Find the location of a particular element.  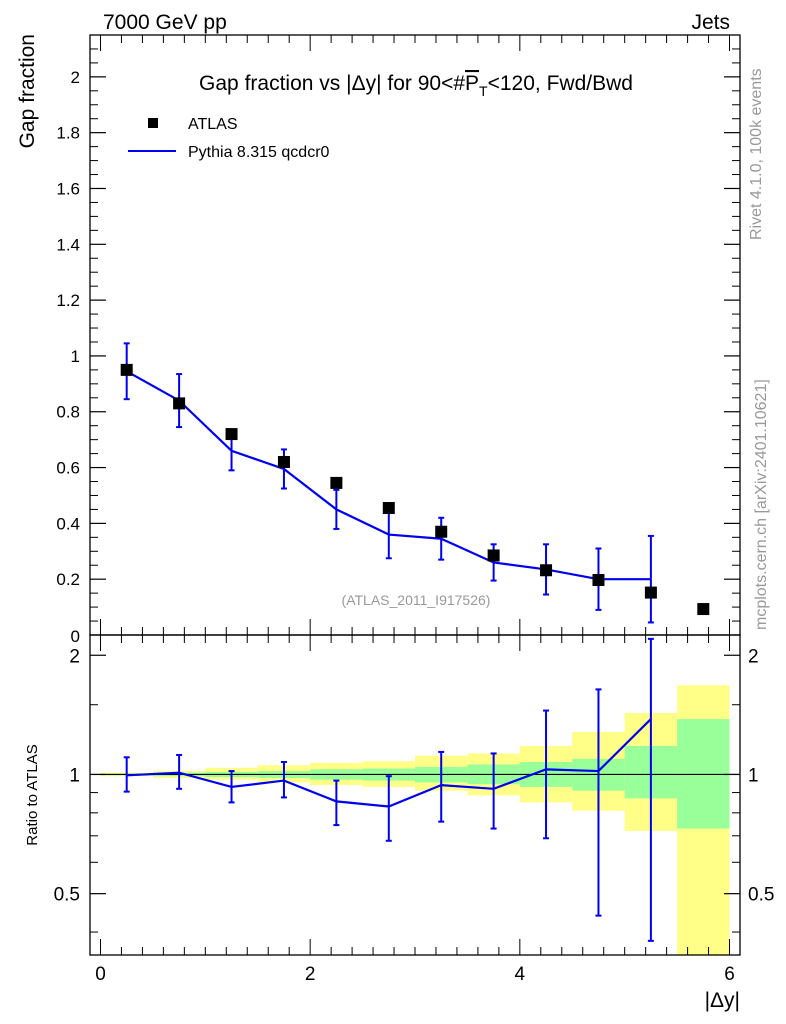

ratio-line is located at coordinates (389, 763).